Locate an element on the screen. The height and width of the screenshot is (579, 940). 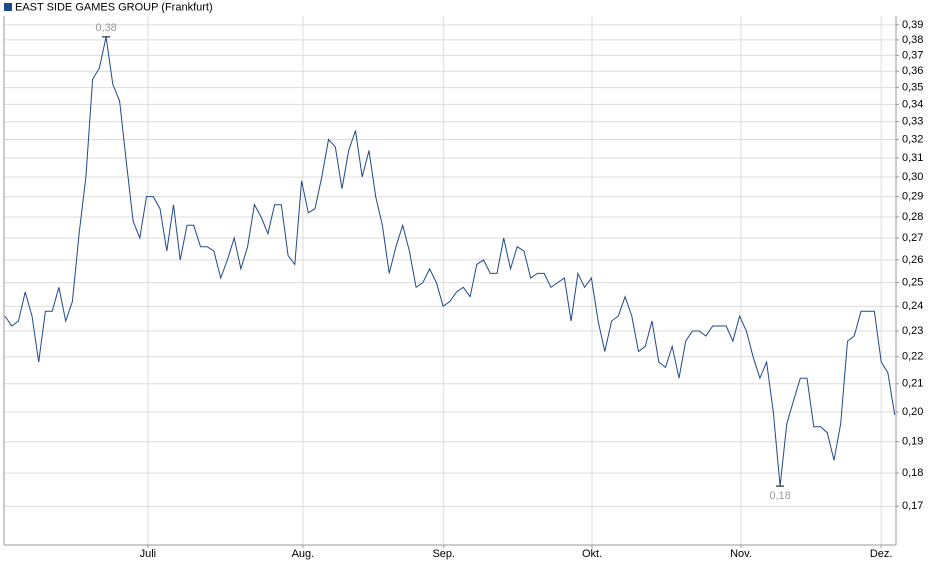
max-label: 0,38 is located at coordinates (105, 28).